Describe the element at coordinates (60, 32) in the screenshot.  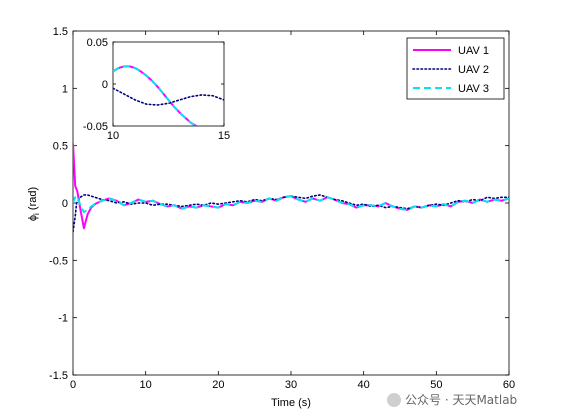
I see `main-y-tick-label: 1.5` at that location.